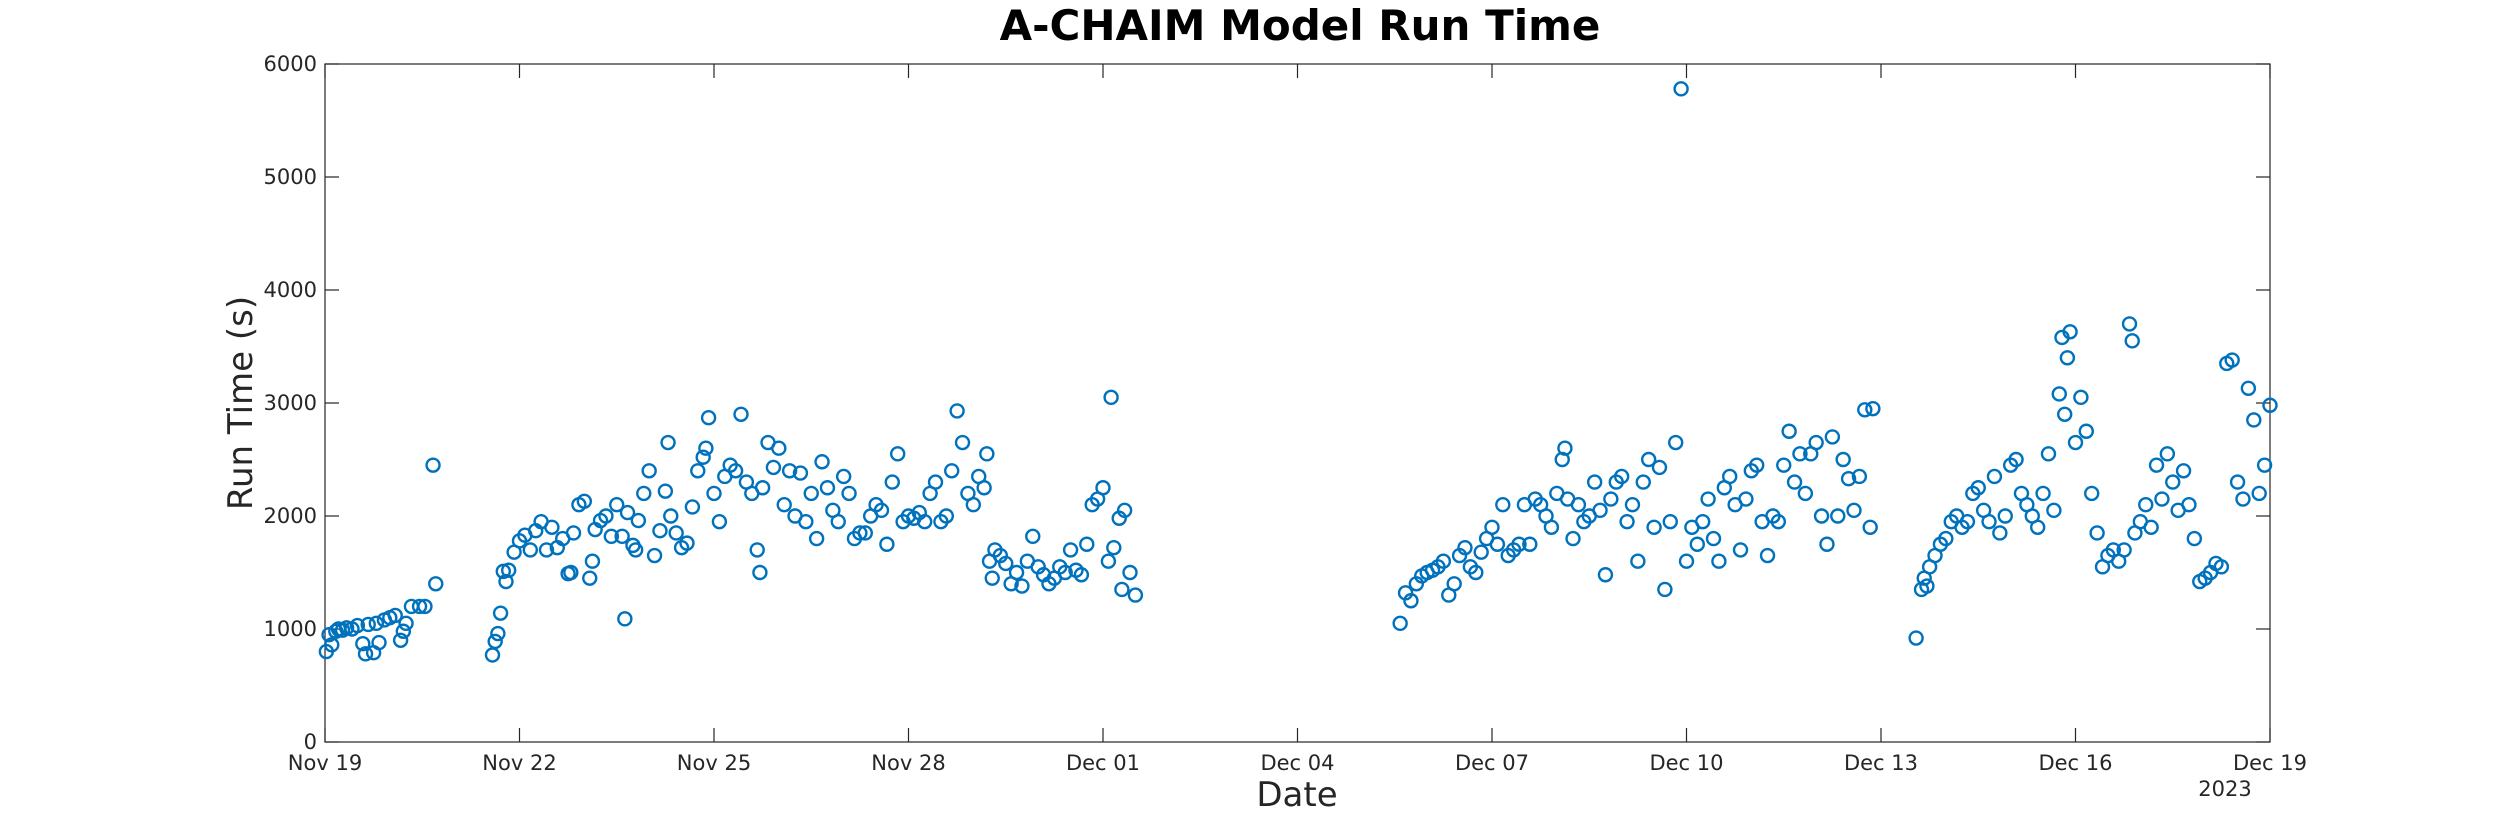 Image resolution: width=2500 pixels, height=833 pixels. Describe the element at coordinates (290, 64) in the screenshot. I see `y-tick-label: 6000` at that location.